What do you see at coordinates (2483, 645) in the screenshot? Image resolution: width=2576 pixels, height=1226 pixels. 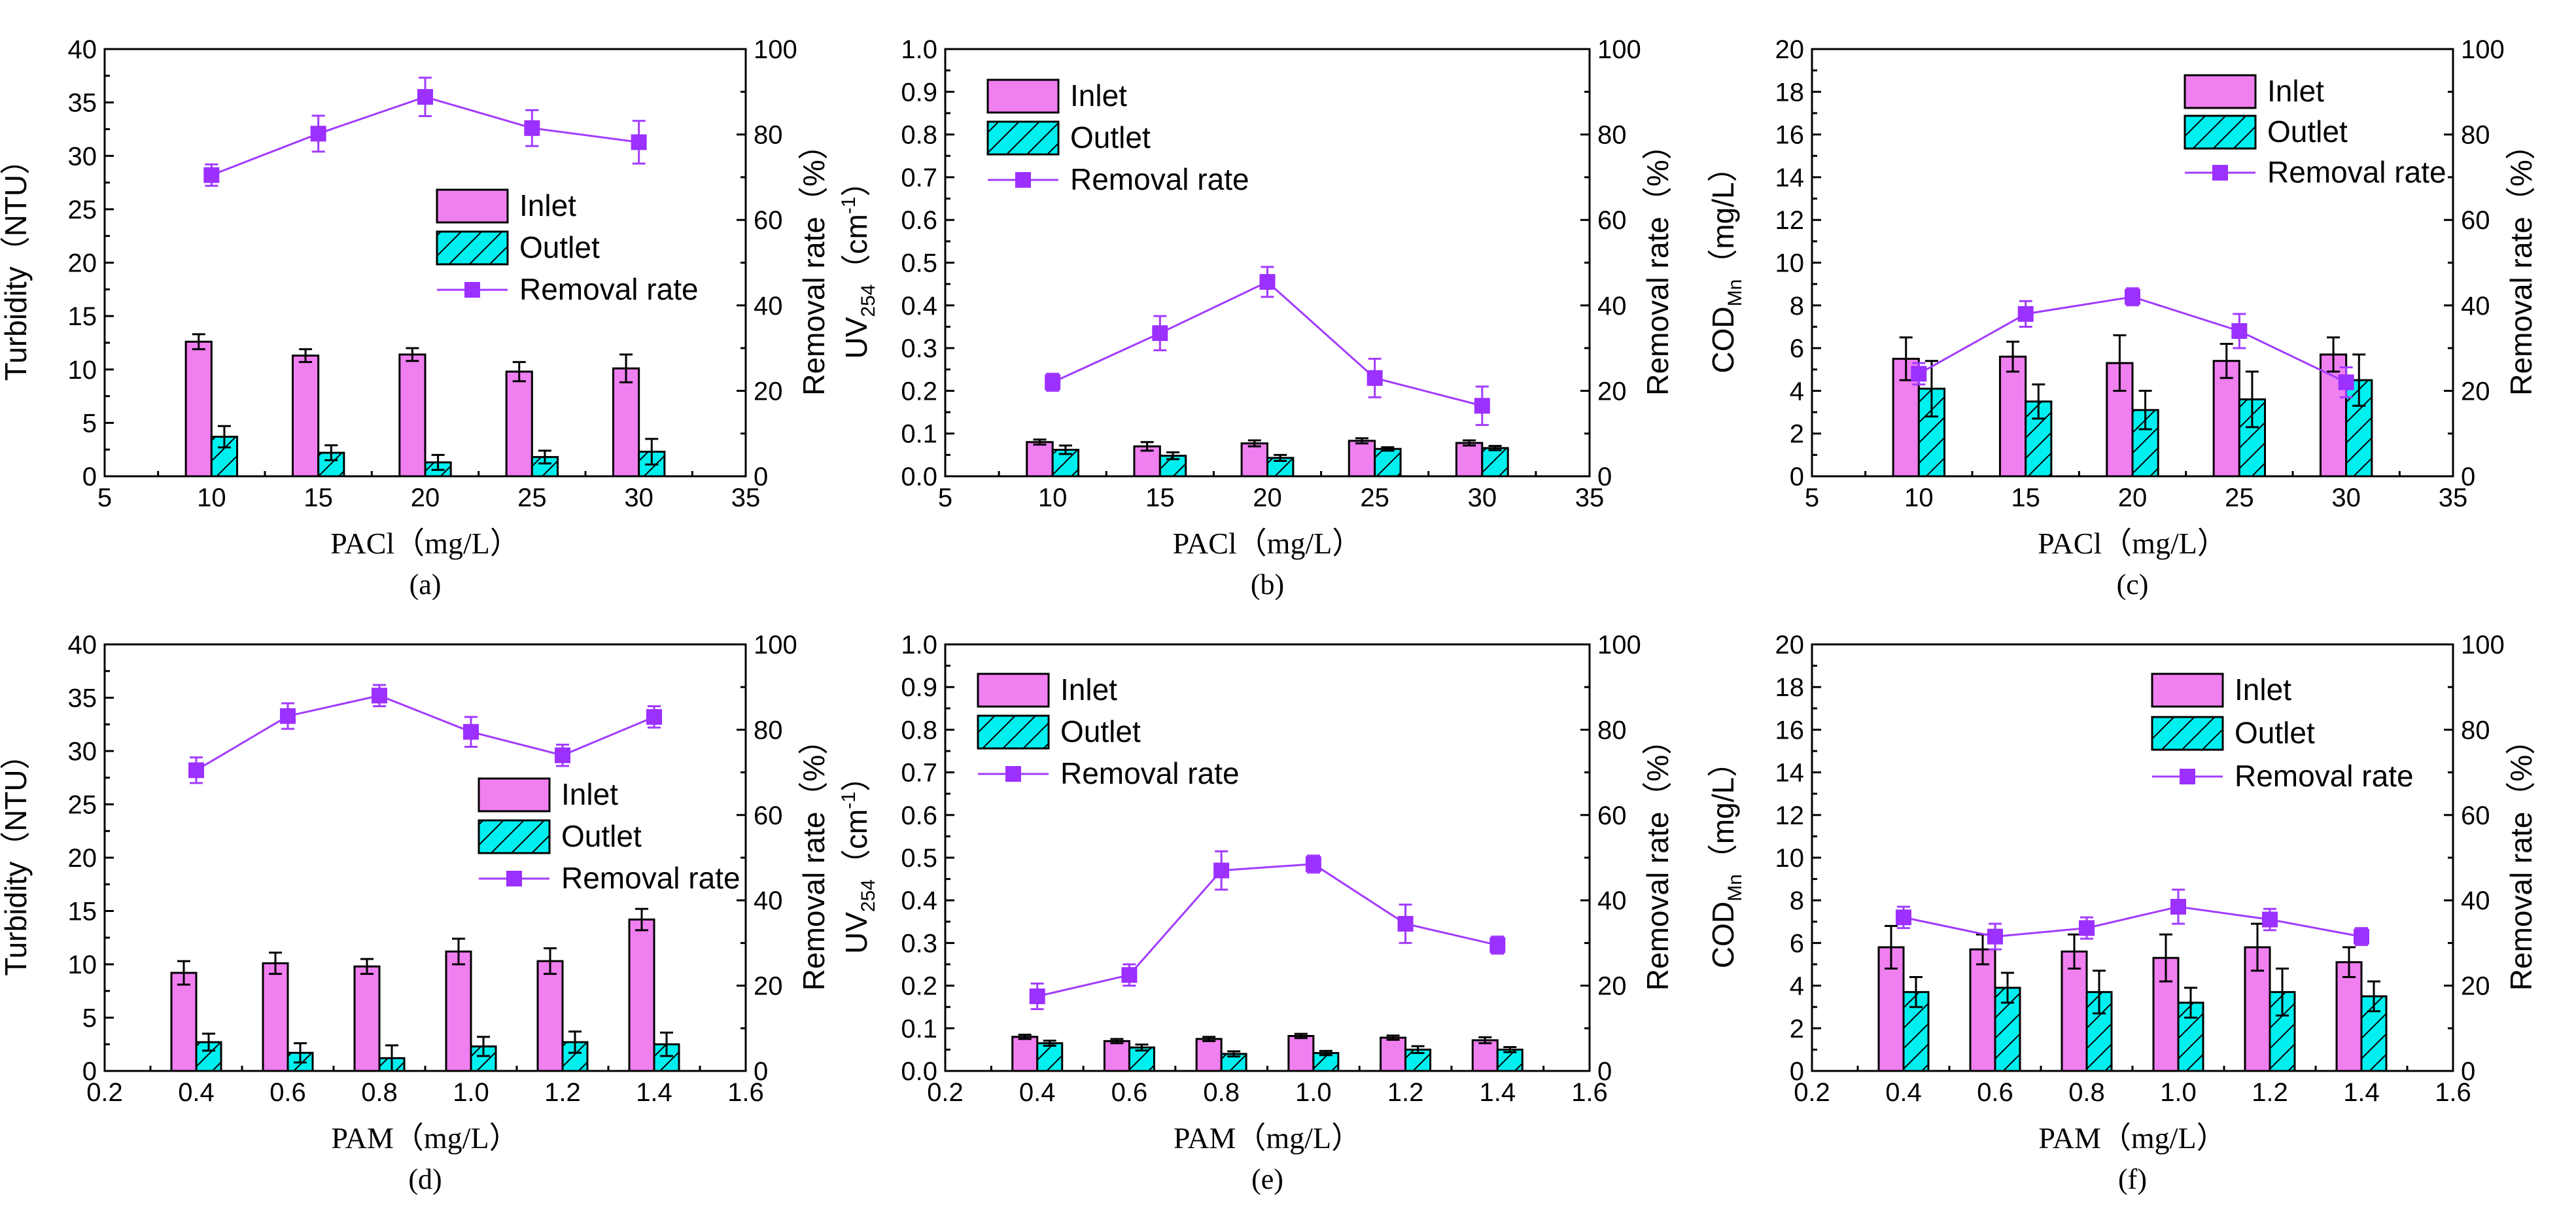 I see `y-right-tick-label: 100` at bounding box center [2483, 645].